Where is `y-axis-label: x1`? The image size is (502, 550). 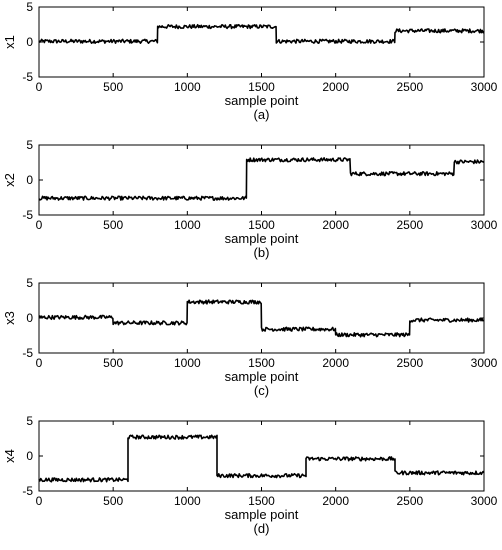 y-axis-label: x1 is located at coordinates (9, 42).